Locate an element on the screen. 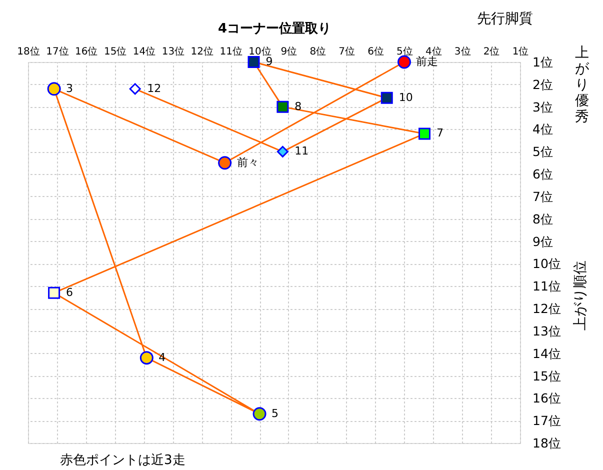 The width and height of the screenshot is (603, 470). x-tick-label: 3位 is located at coordinates (462, 52).